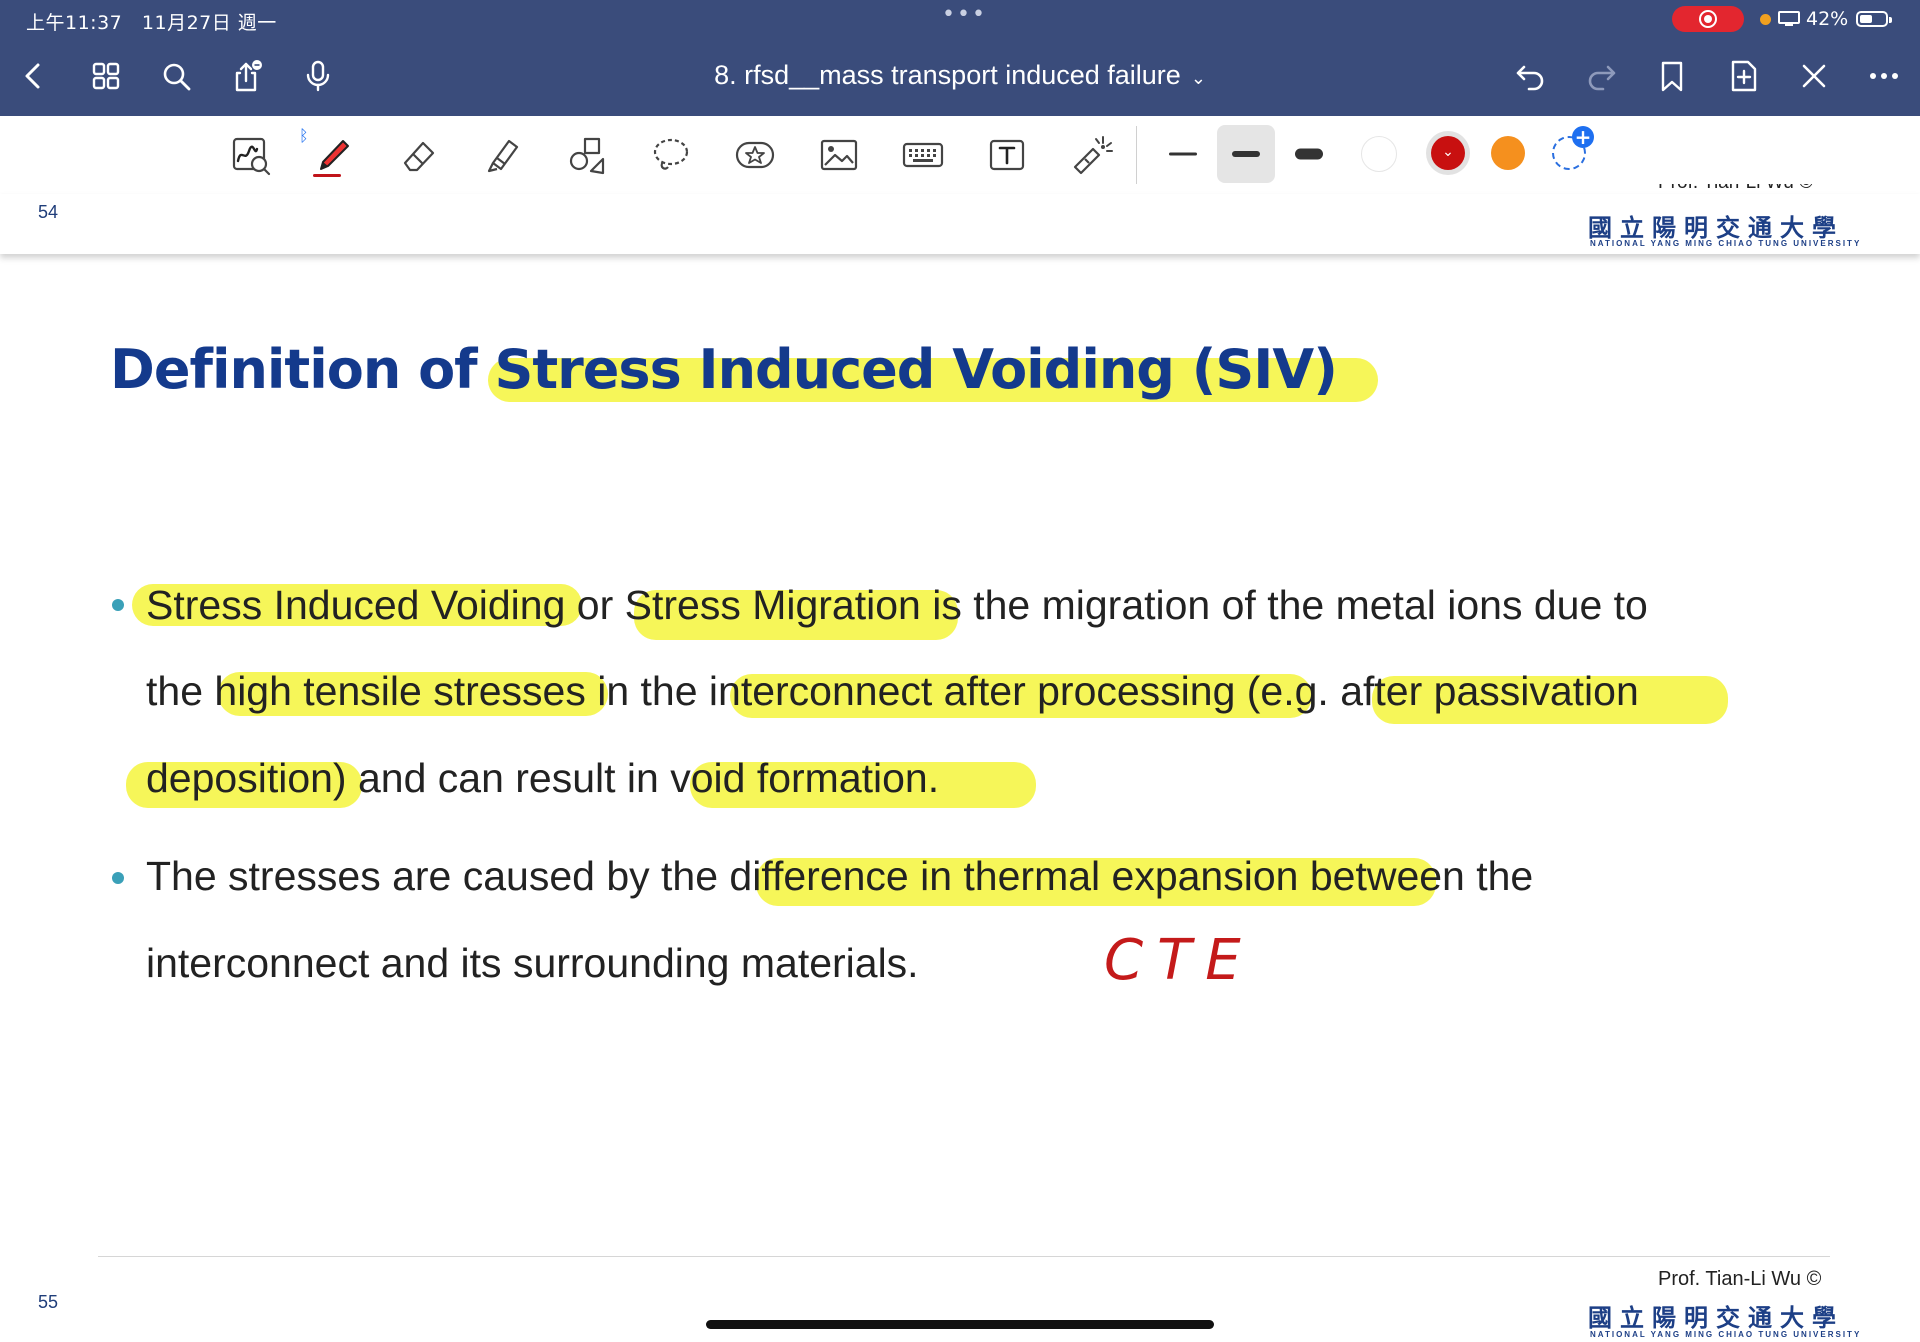 The width and height of the screenshot is (1920, 1342). Describe the element at coordinates (947, 75) in the screenshot. I see `document-title: 8. rfsd__mass transport induced failure` at that location.